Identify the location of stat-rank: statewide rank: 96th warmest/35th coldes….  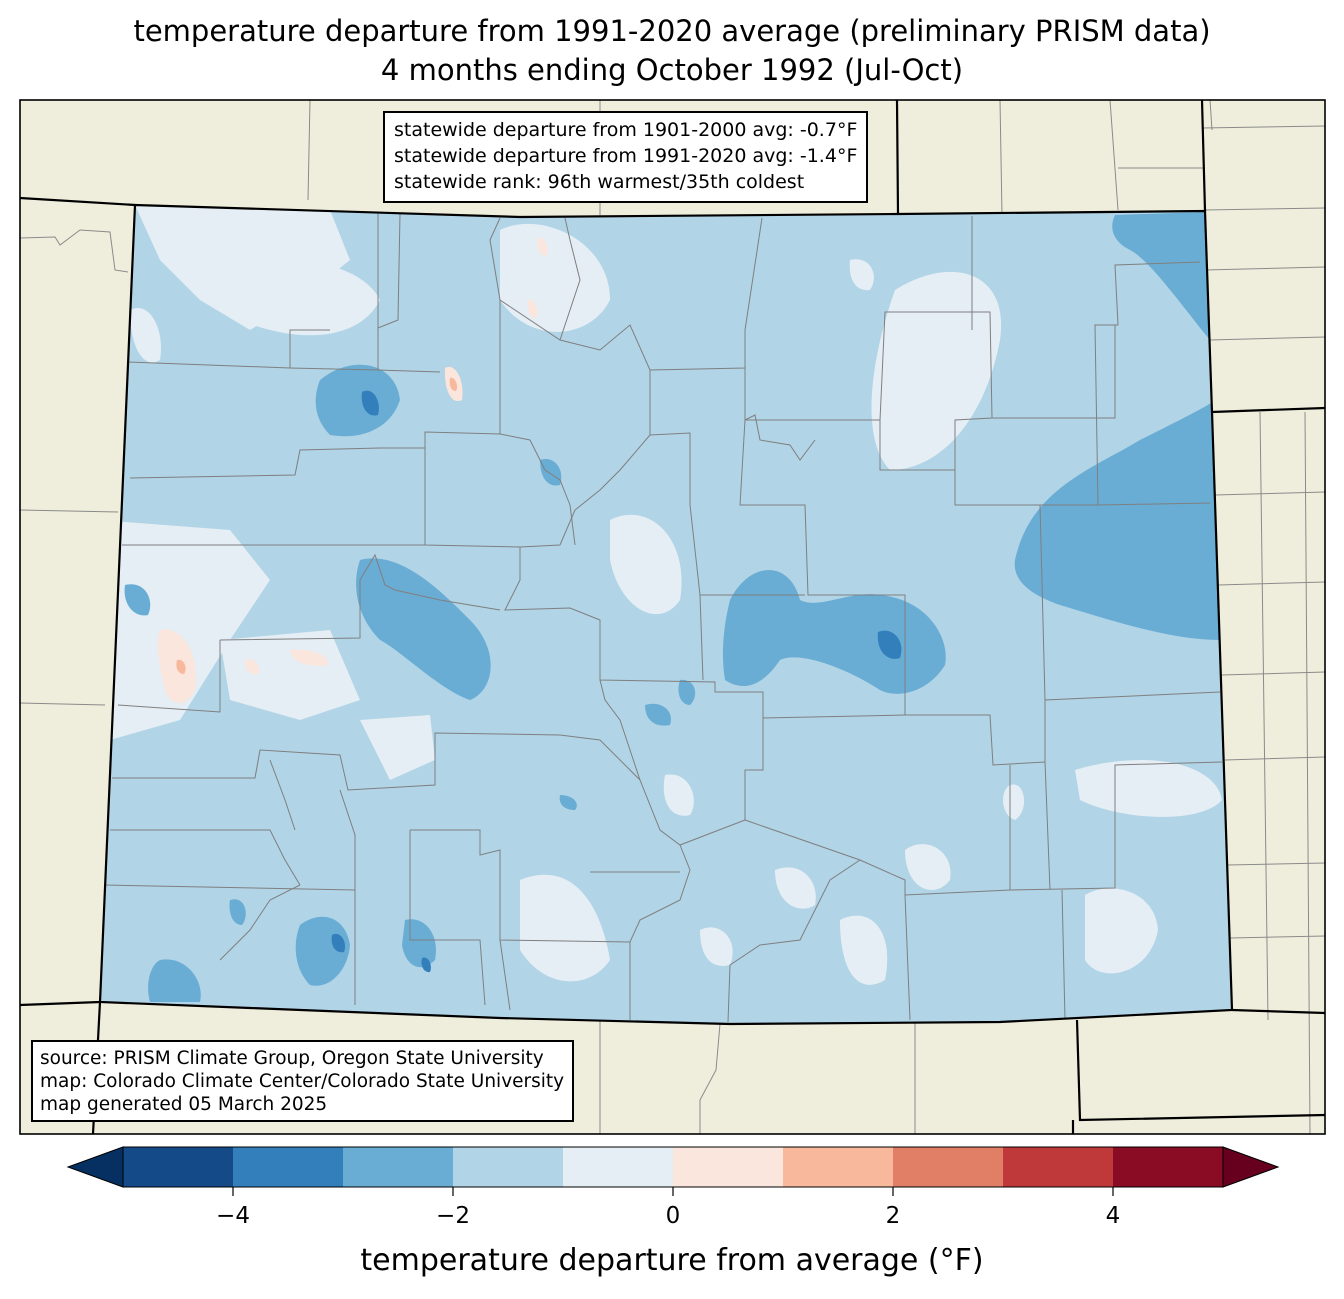
(599, 182).